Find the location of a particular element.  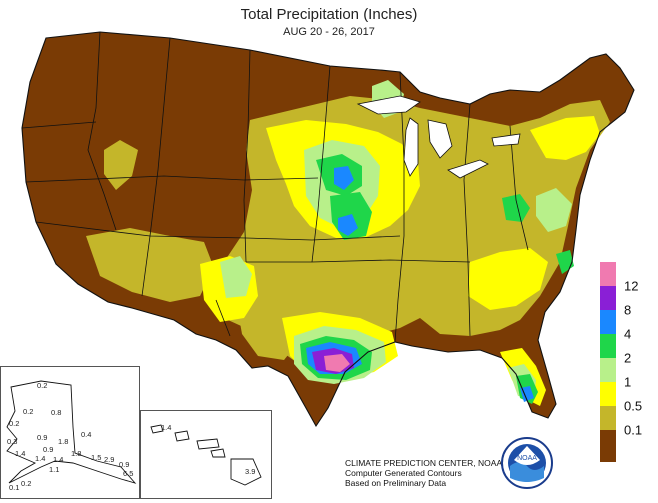

noaa-logo-text: NOAA is located at coordinates (527, 458).